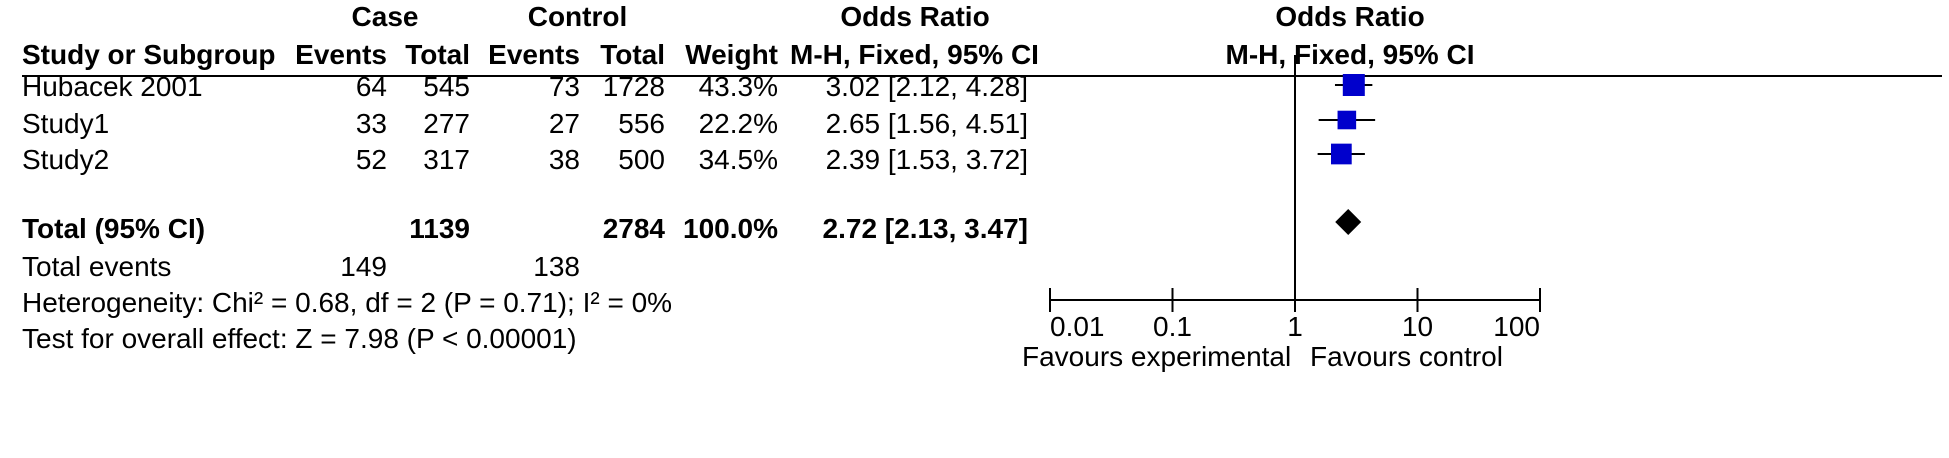 This screenshot has width=1949, height=458. I want to click on case-events: 64, so click(371, 86).